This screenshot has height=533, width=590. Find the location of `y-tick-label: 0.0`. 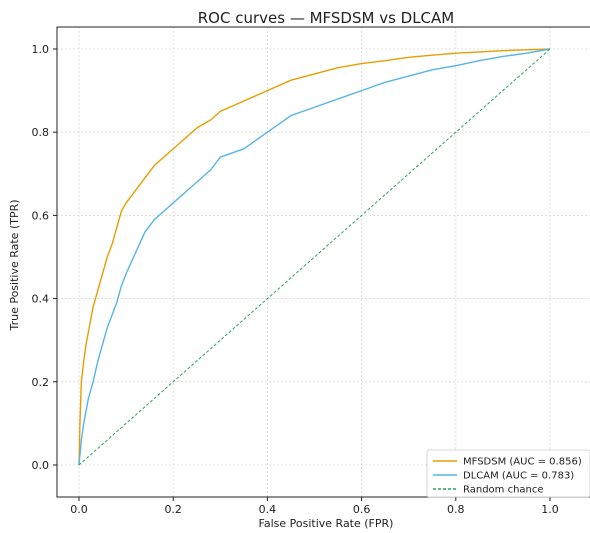

y-tick-label: 0.0 is located at coordinates (41, 465).